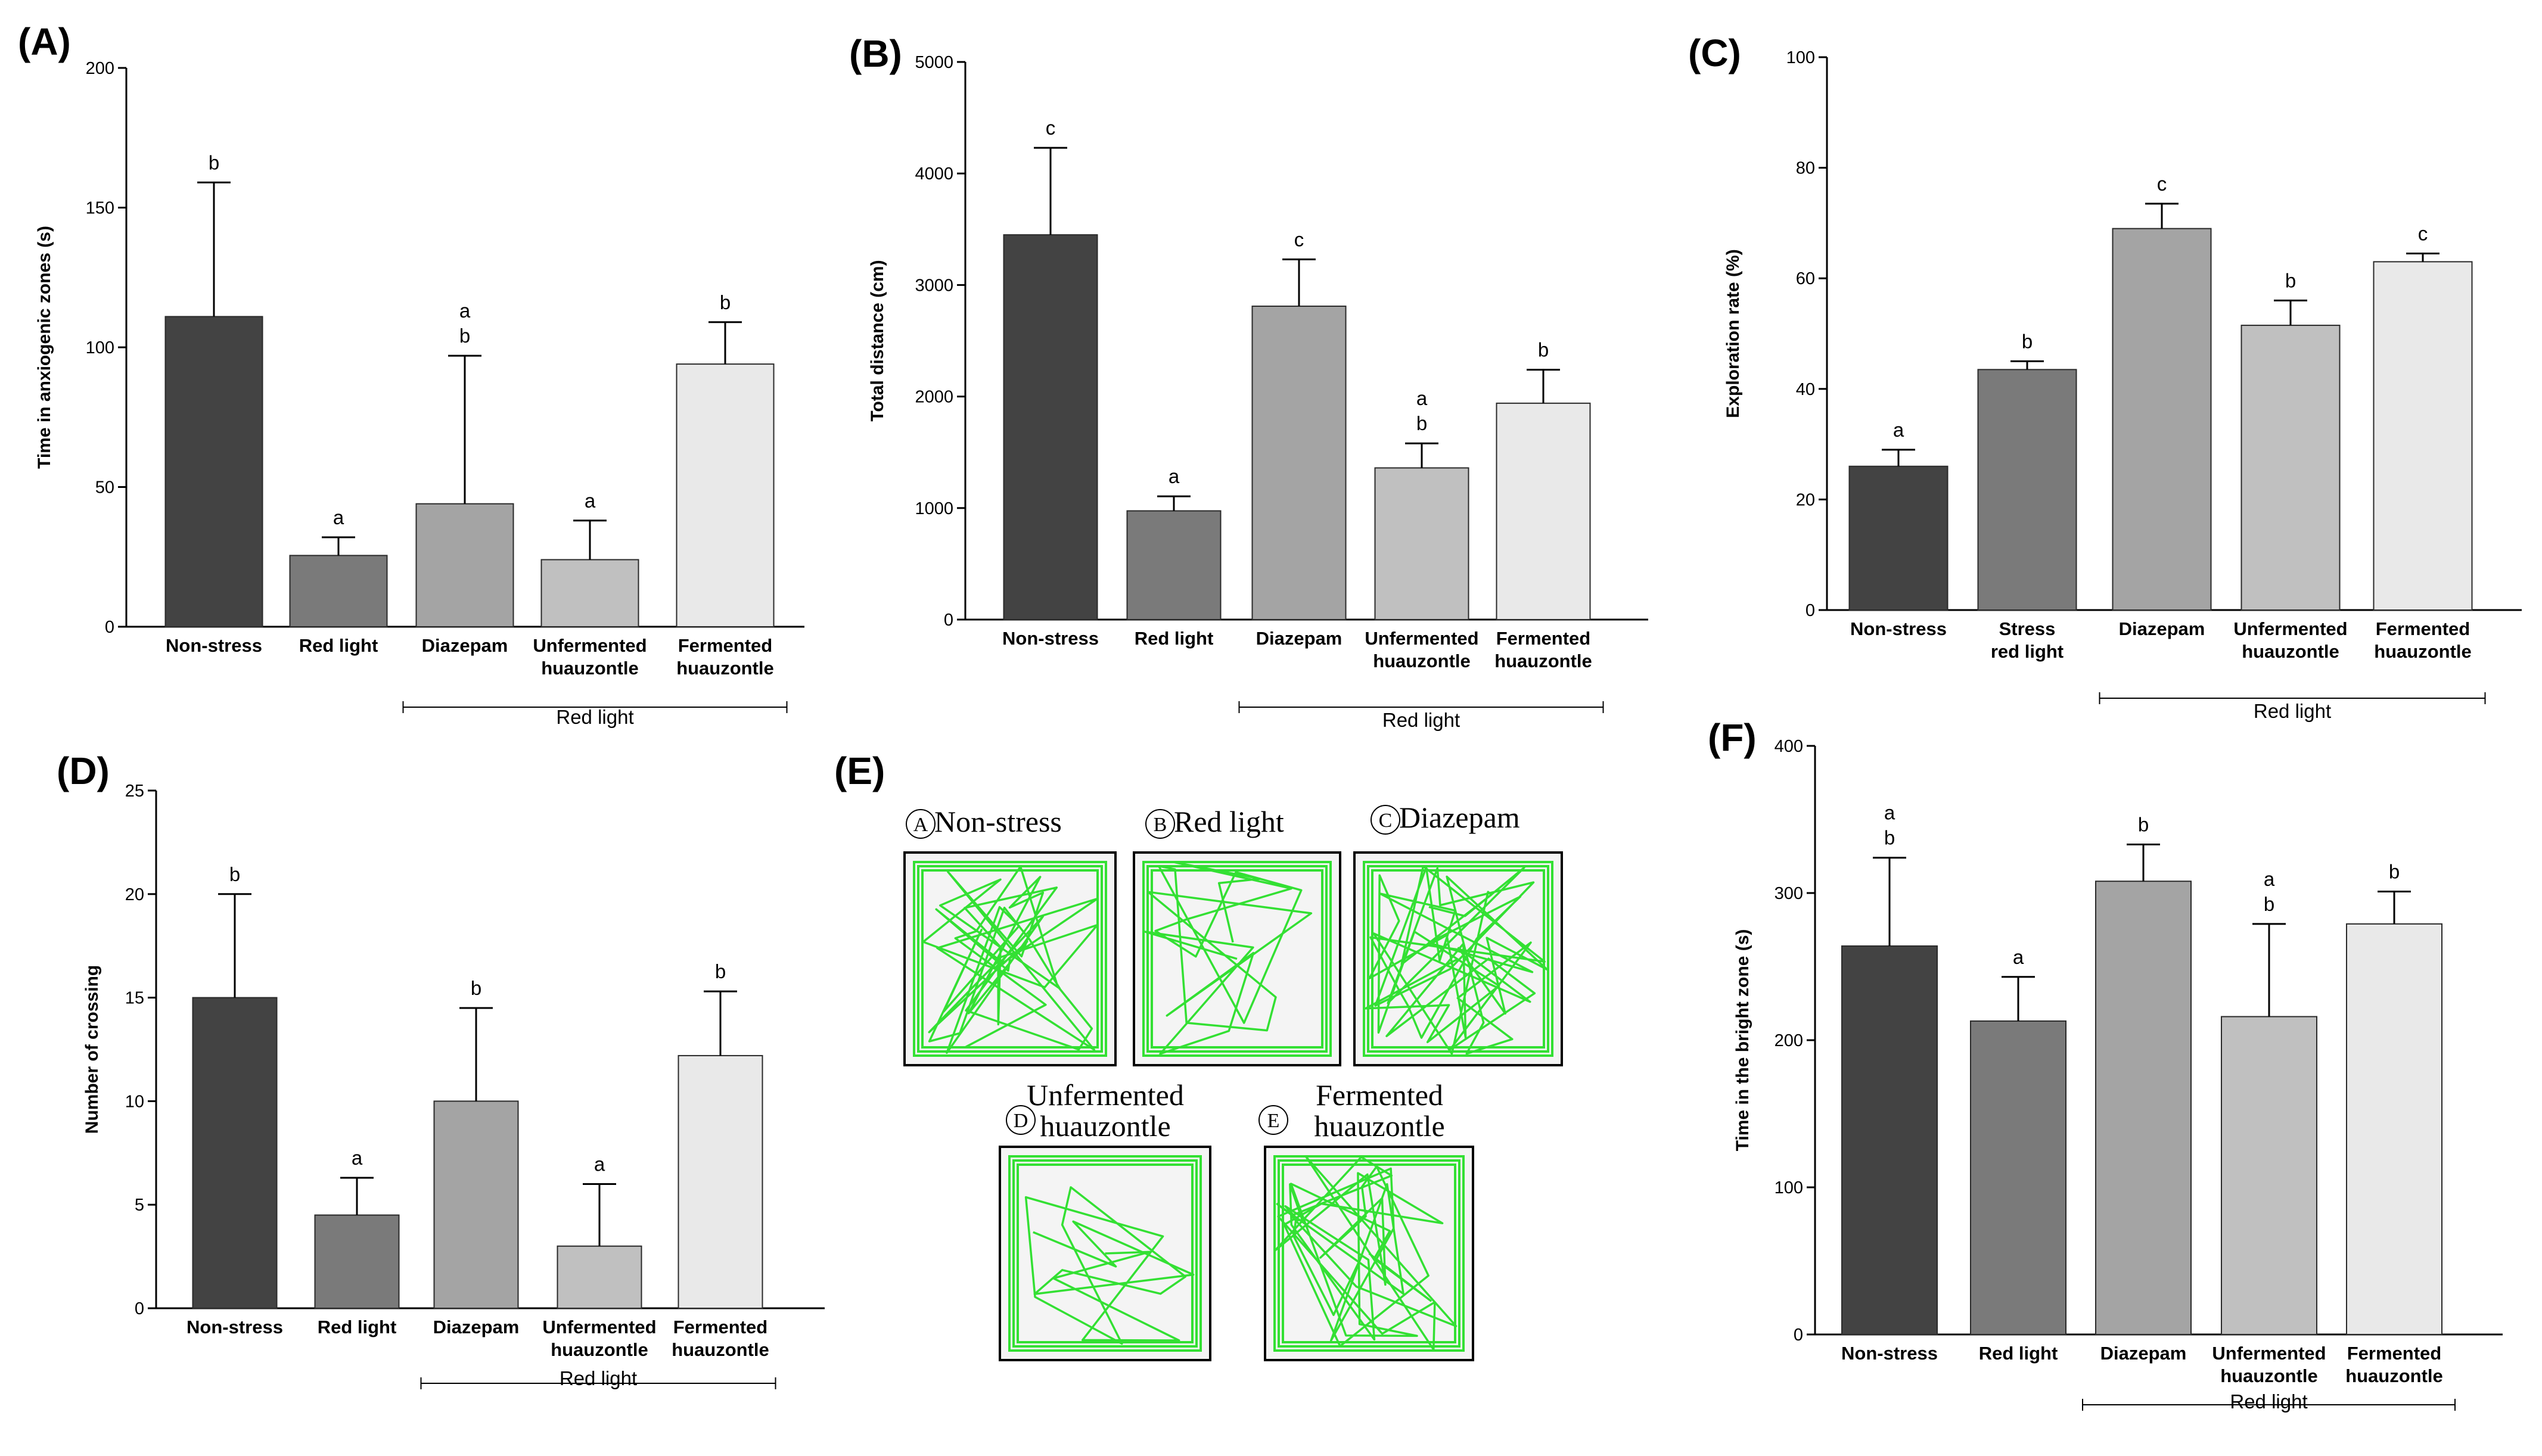 This screenshot has height=1456, width=2542. I want to click on maze-letter: B, so click(1160, 825).